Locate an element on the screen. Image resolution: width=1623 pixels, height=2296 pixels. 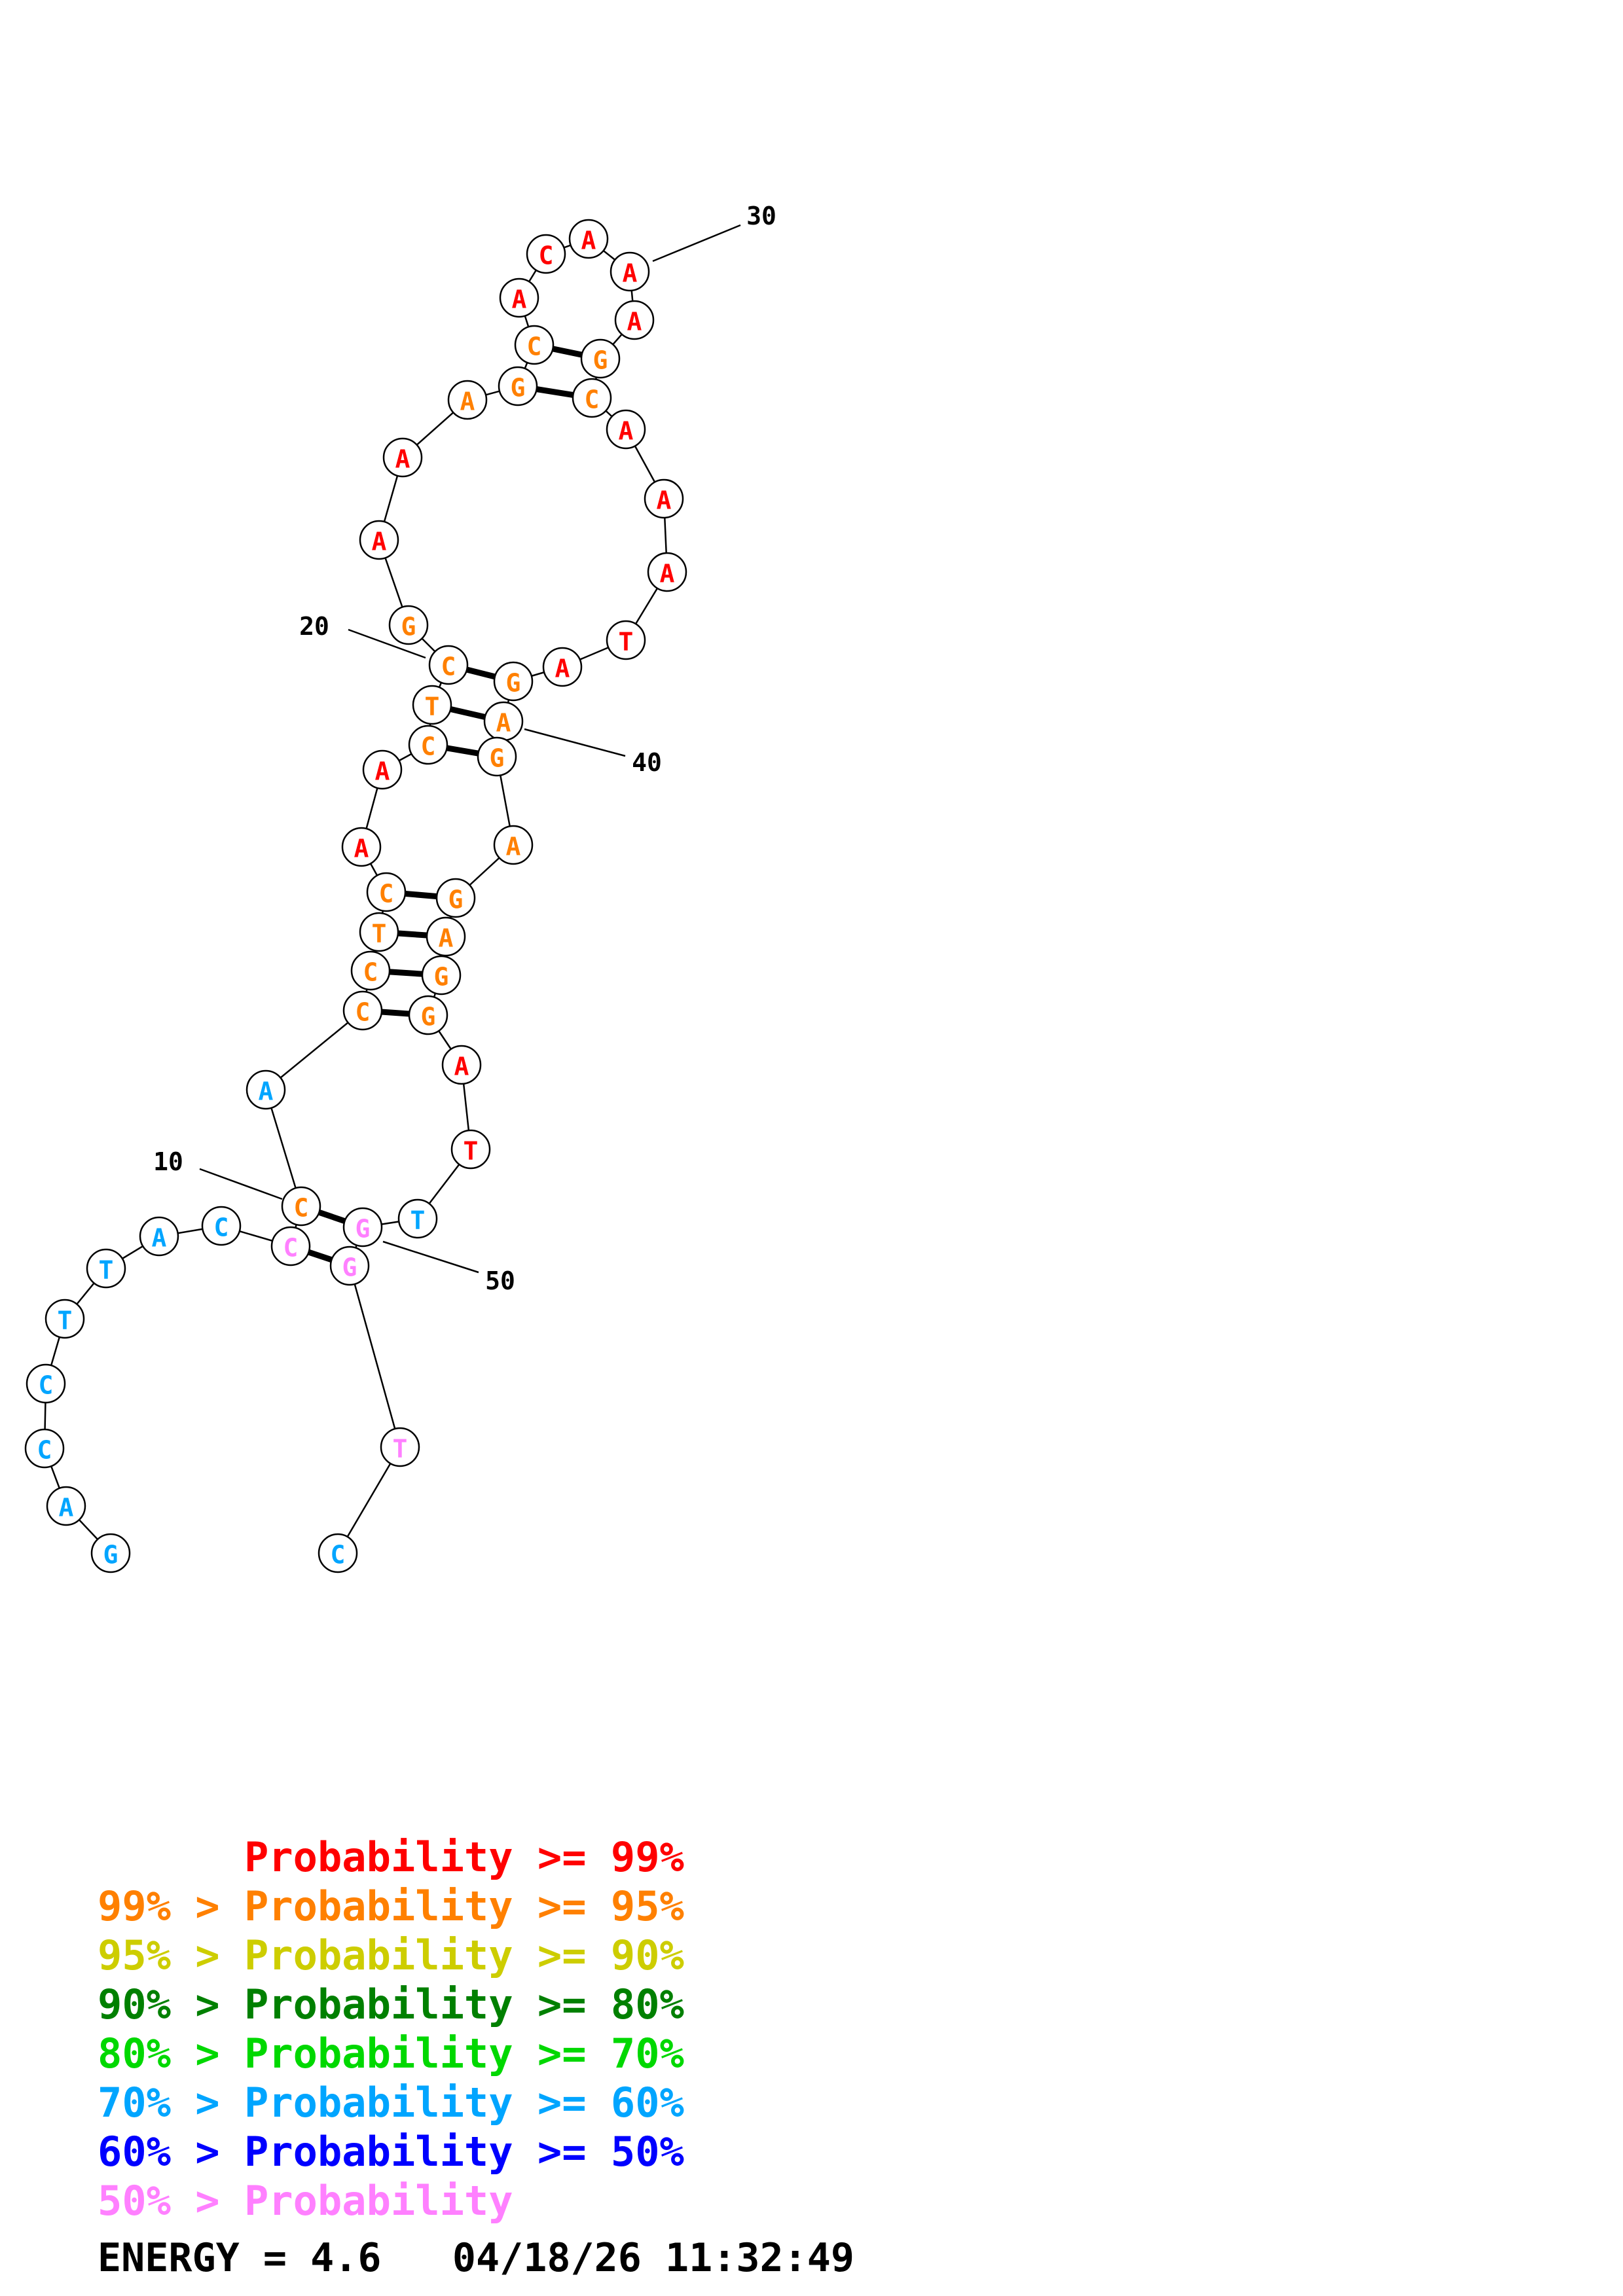
legend-entry: 90% > Probability >= 80% is located at coordinates (391, 2004).